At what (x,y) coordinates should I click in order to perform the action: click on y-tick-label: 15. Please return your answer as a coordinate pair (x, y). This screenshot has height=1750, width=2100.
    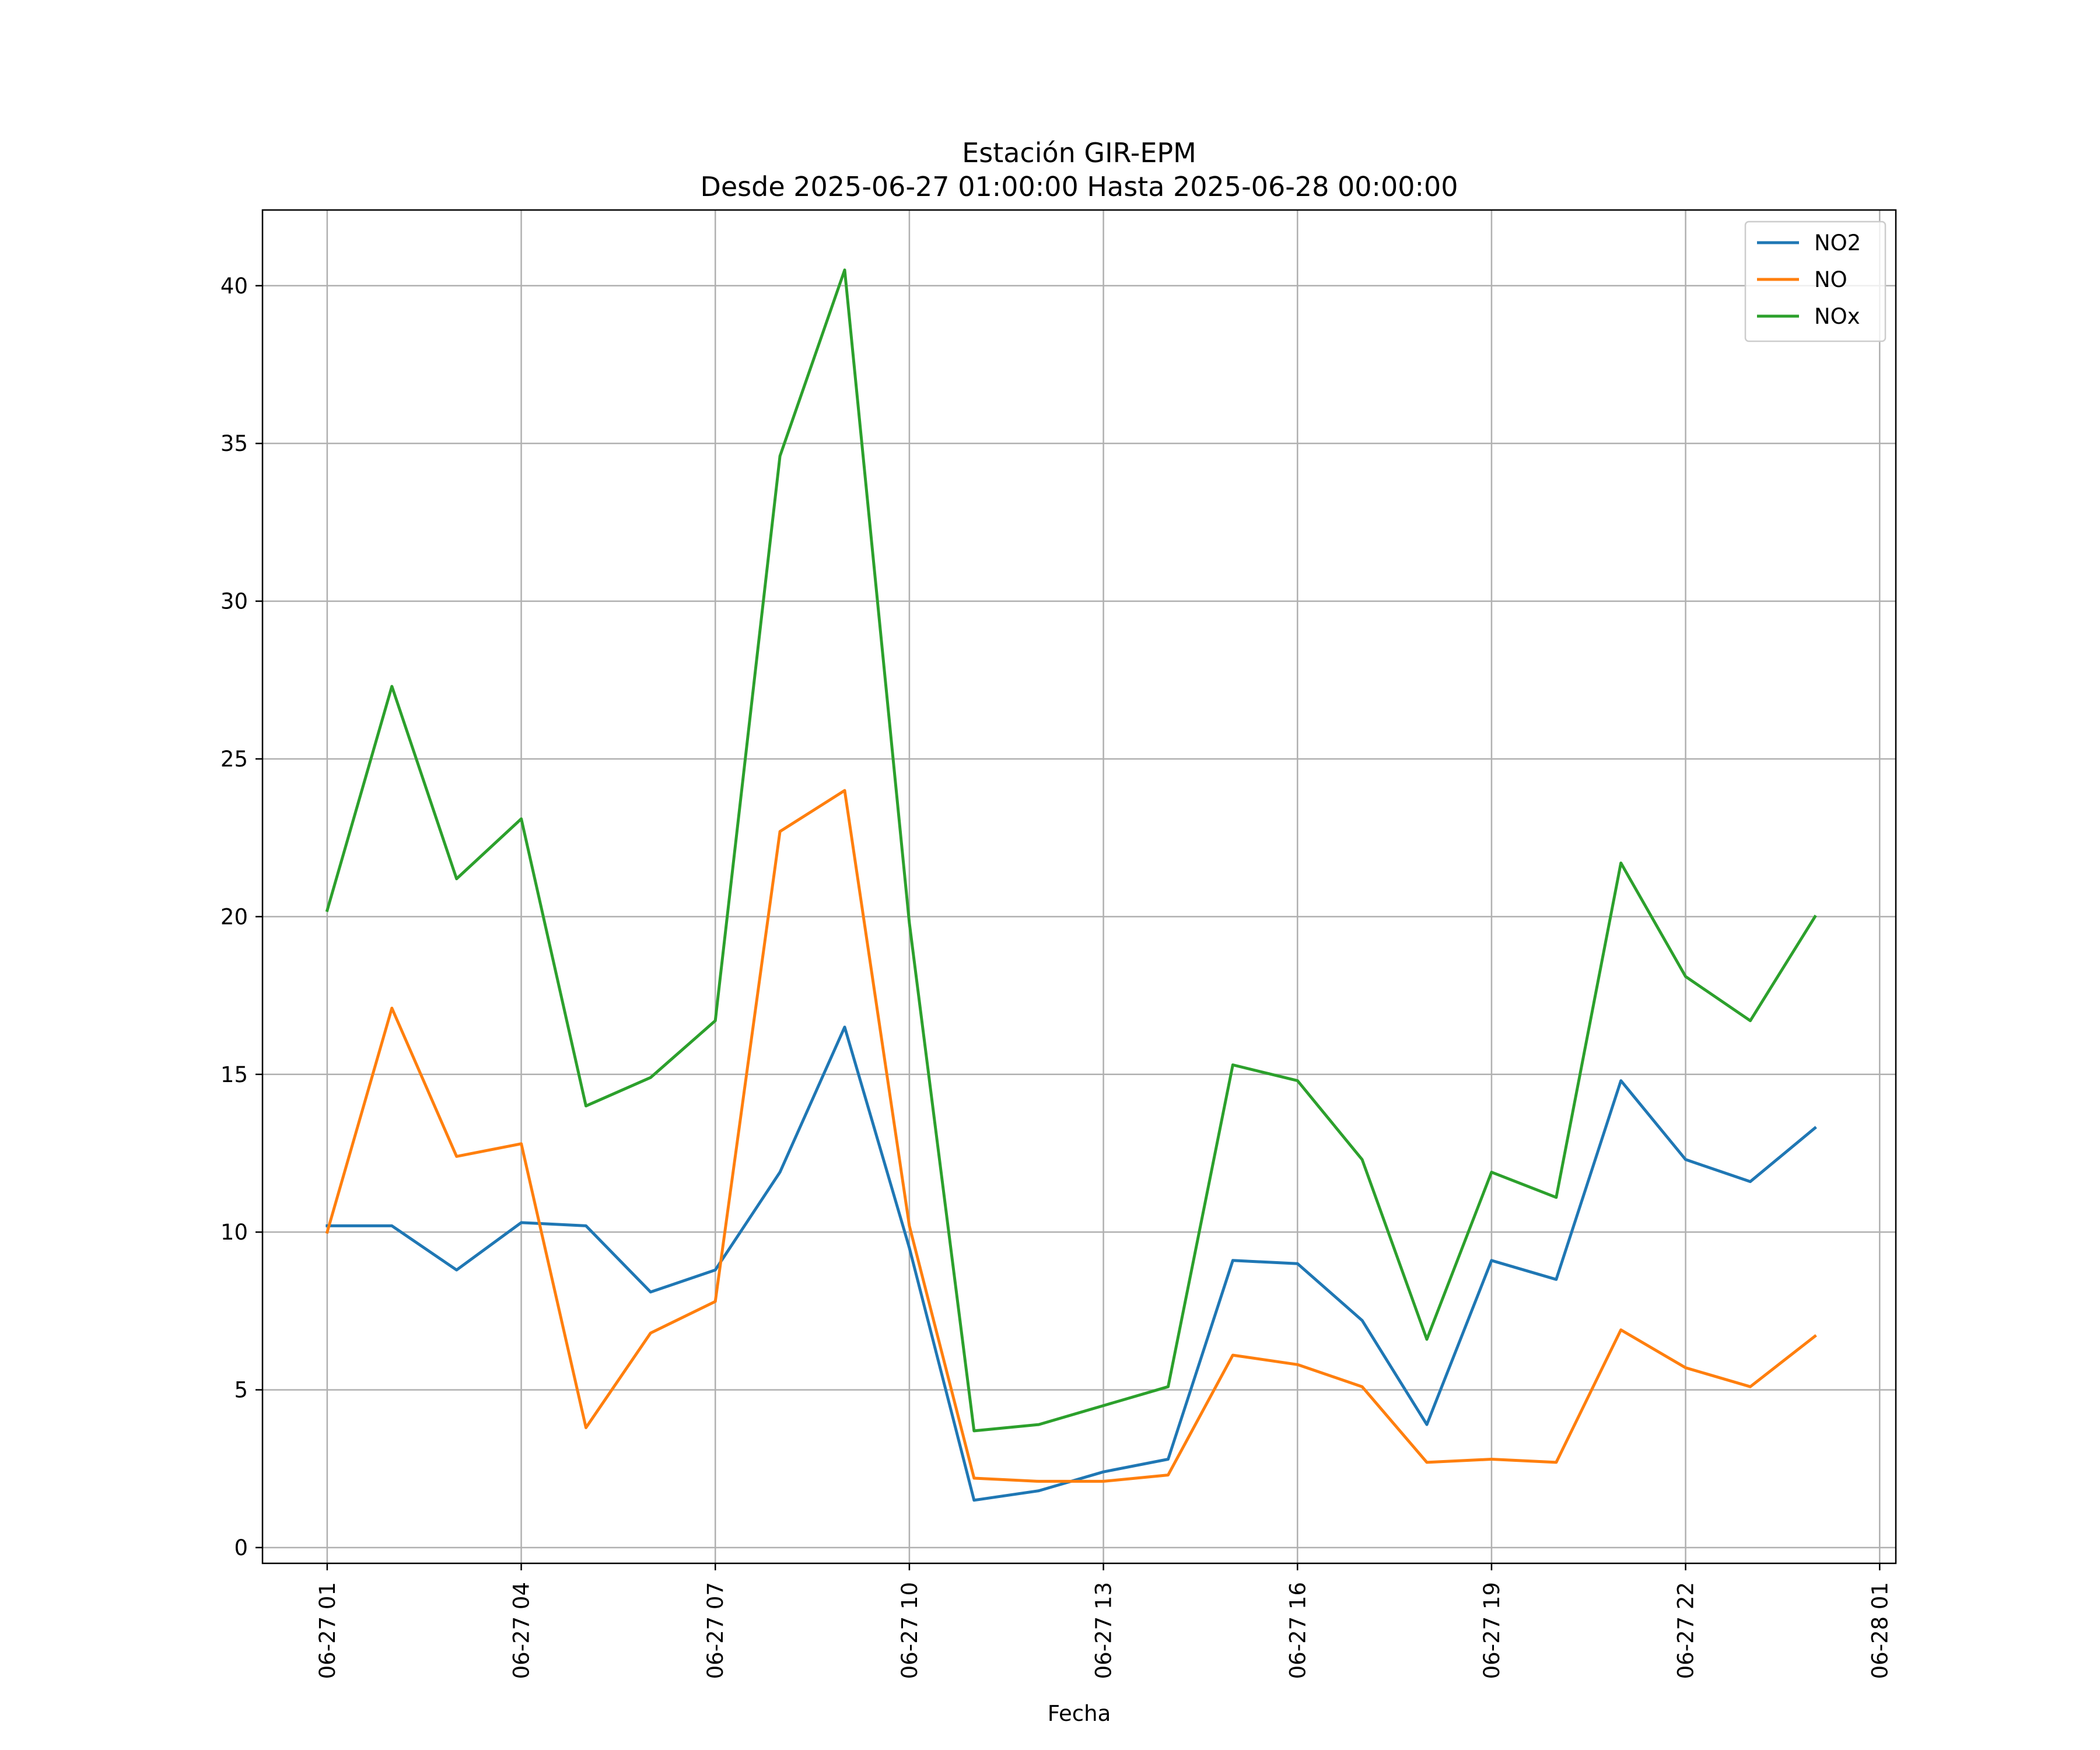
    Looking at the image, I should click on (234, 1074).